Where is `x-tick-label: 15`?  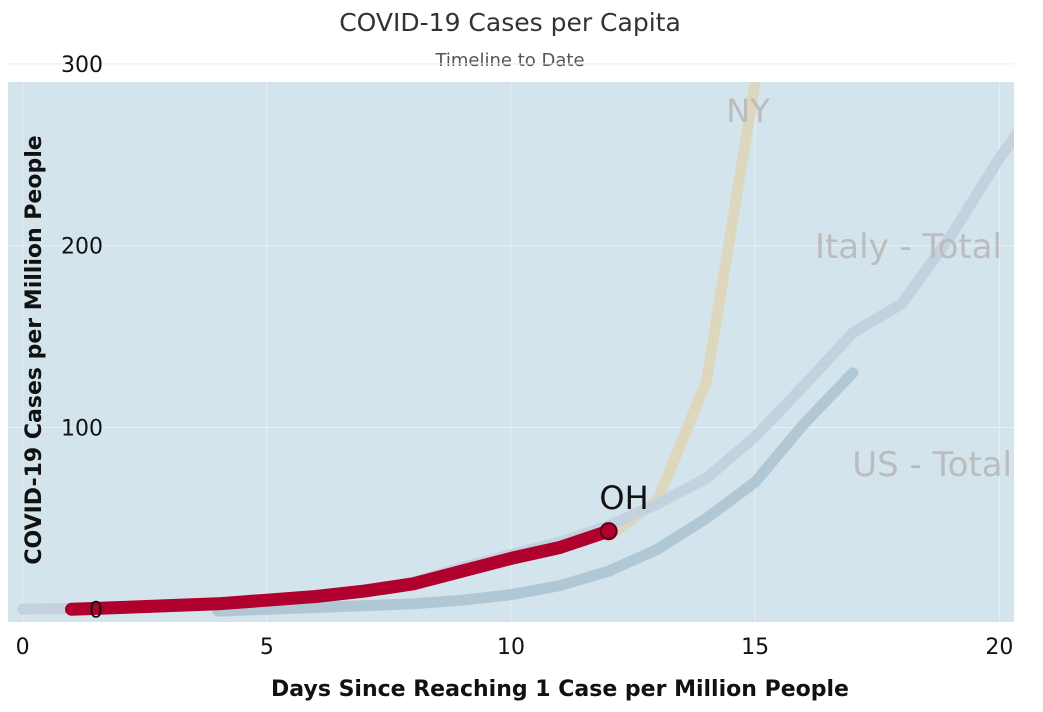 x-tick-label: 15 is located at coordinates (755, 647).